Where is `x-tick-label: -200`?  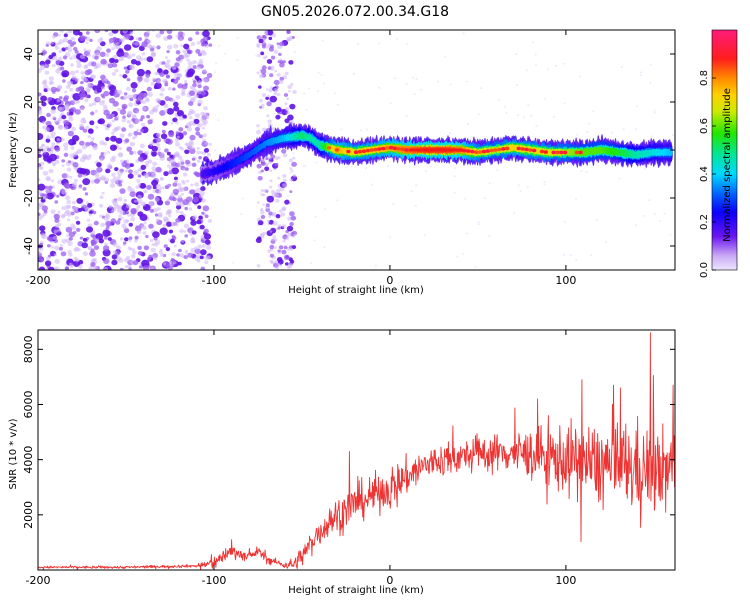
x-tick-label: -200 is located at coordinates (38, 580).